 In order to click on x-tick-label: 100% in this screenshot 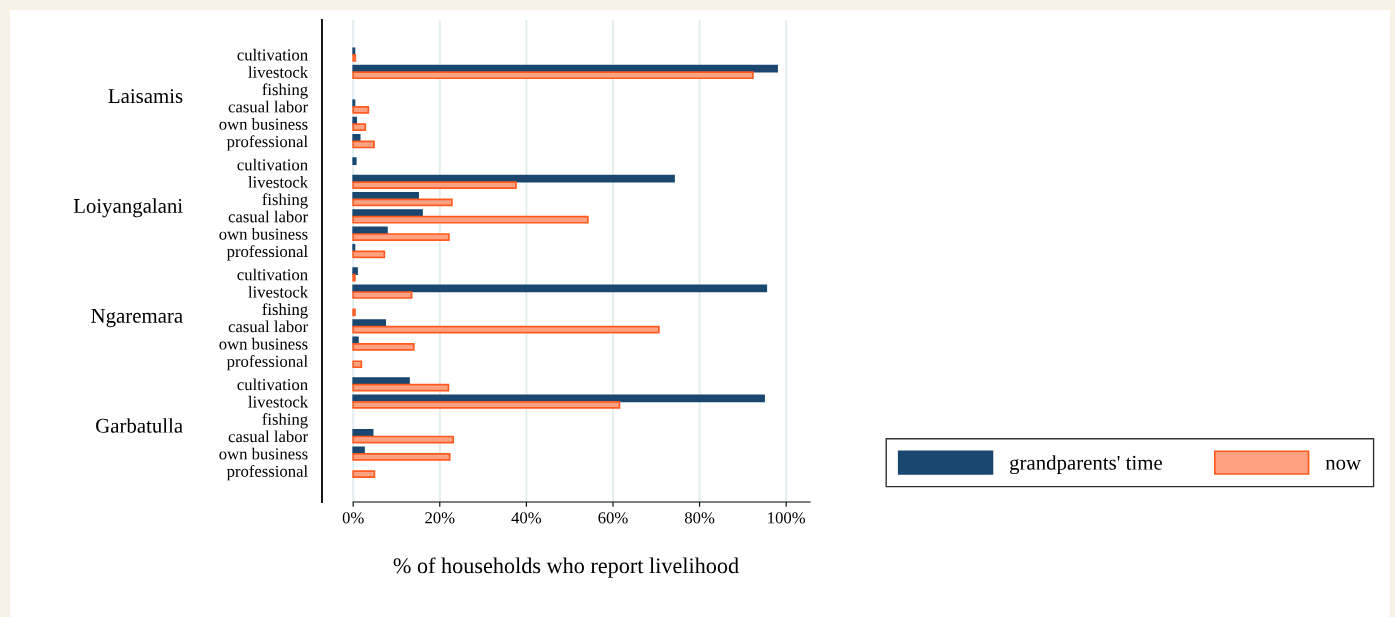, I will do `click(787, 518)`.